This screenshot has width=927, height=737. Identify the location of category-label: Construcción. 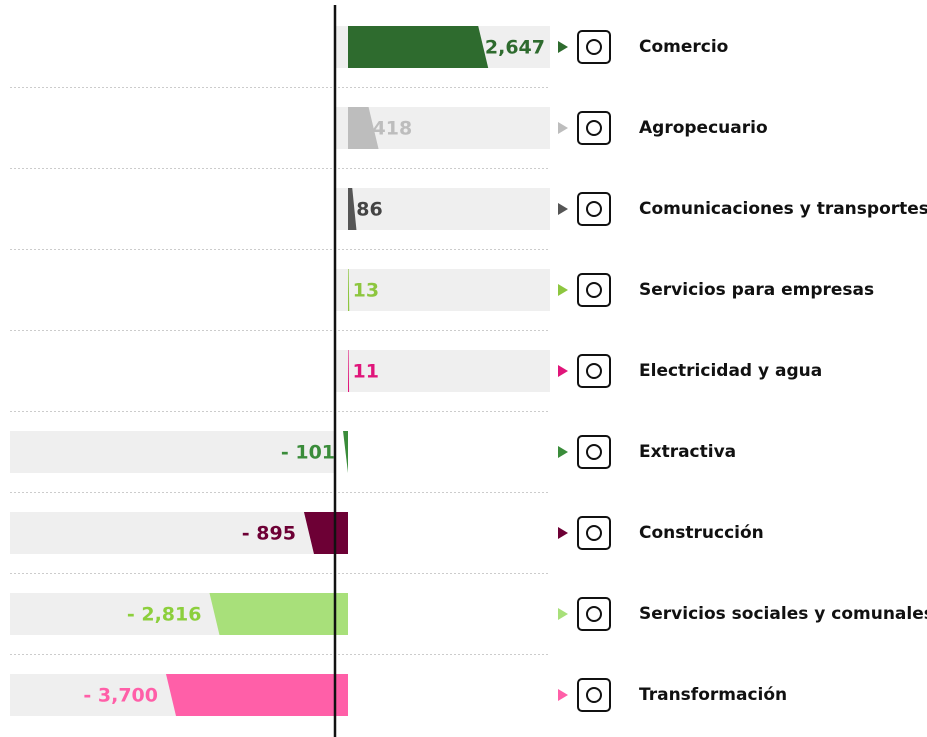
(701, 533).